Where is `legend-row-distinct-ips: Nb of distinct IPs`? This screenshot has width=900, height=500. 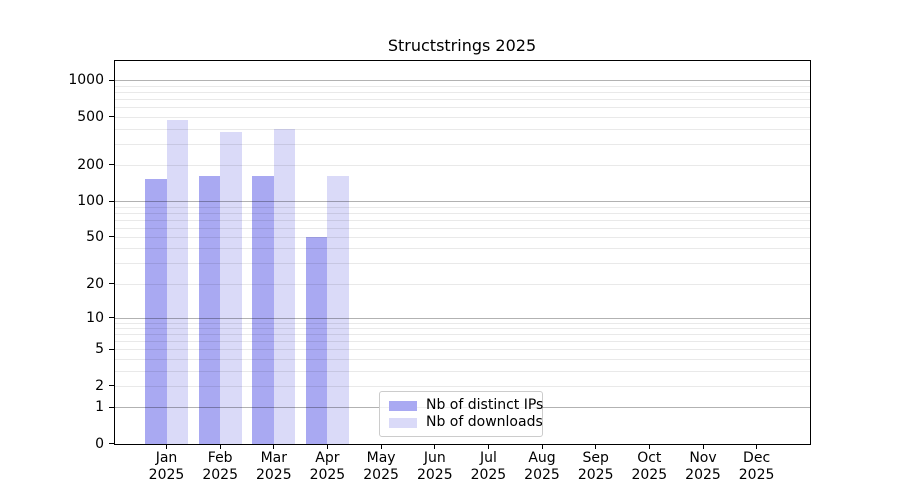 legend-row-distinct-ips: Nb of distinct IPs is located at coordinates (466, 405).